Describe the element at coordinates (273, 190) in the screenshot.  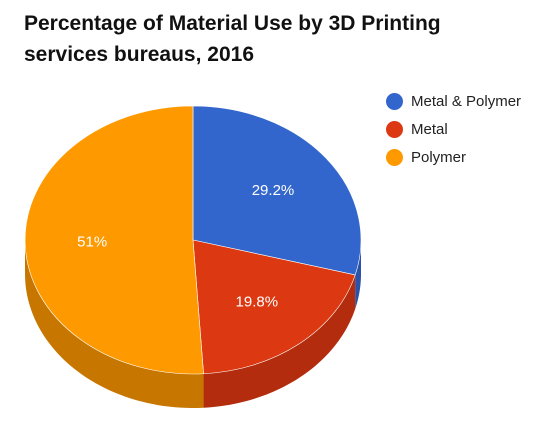
I see `data-label-metal-polymer: 29.2%` at that location.